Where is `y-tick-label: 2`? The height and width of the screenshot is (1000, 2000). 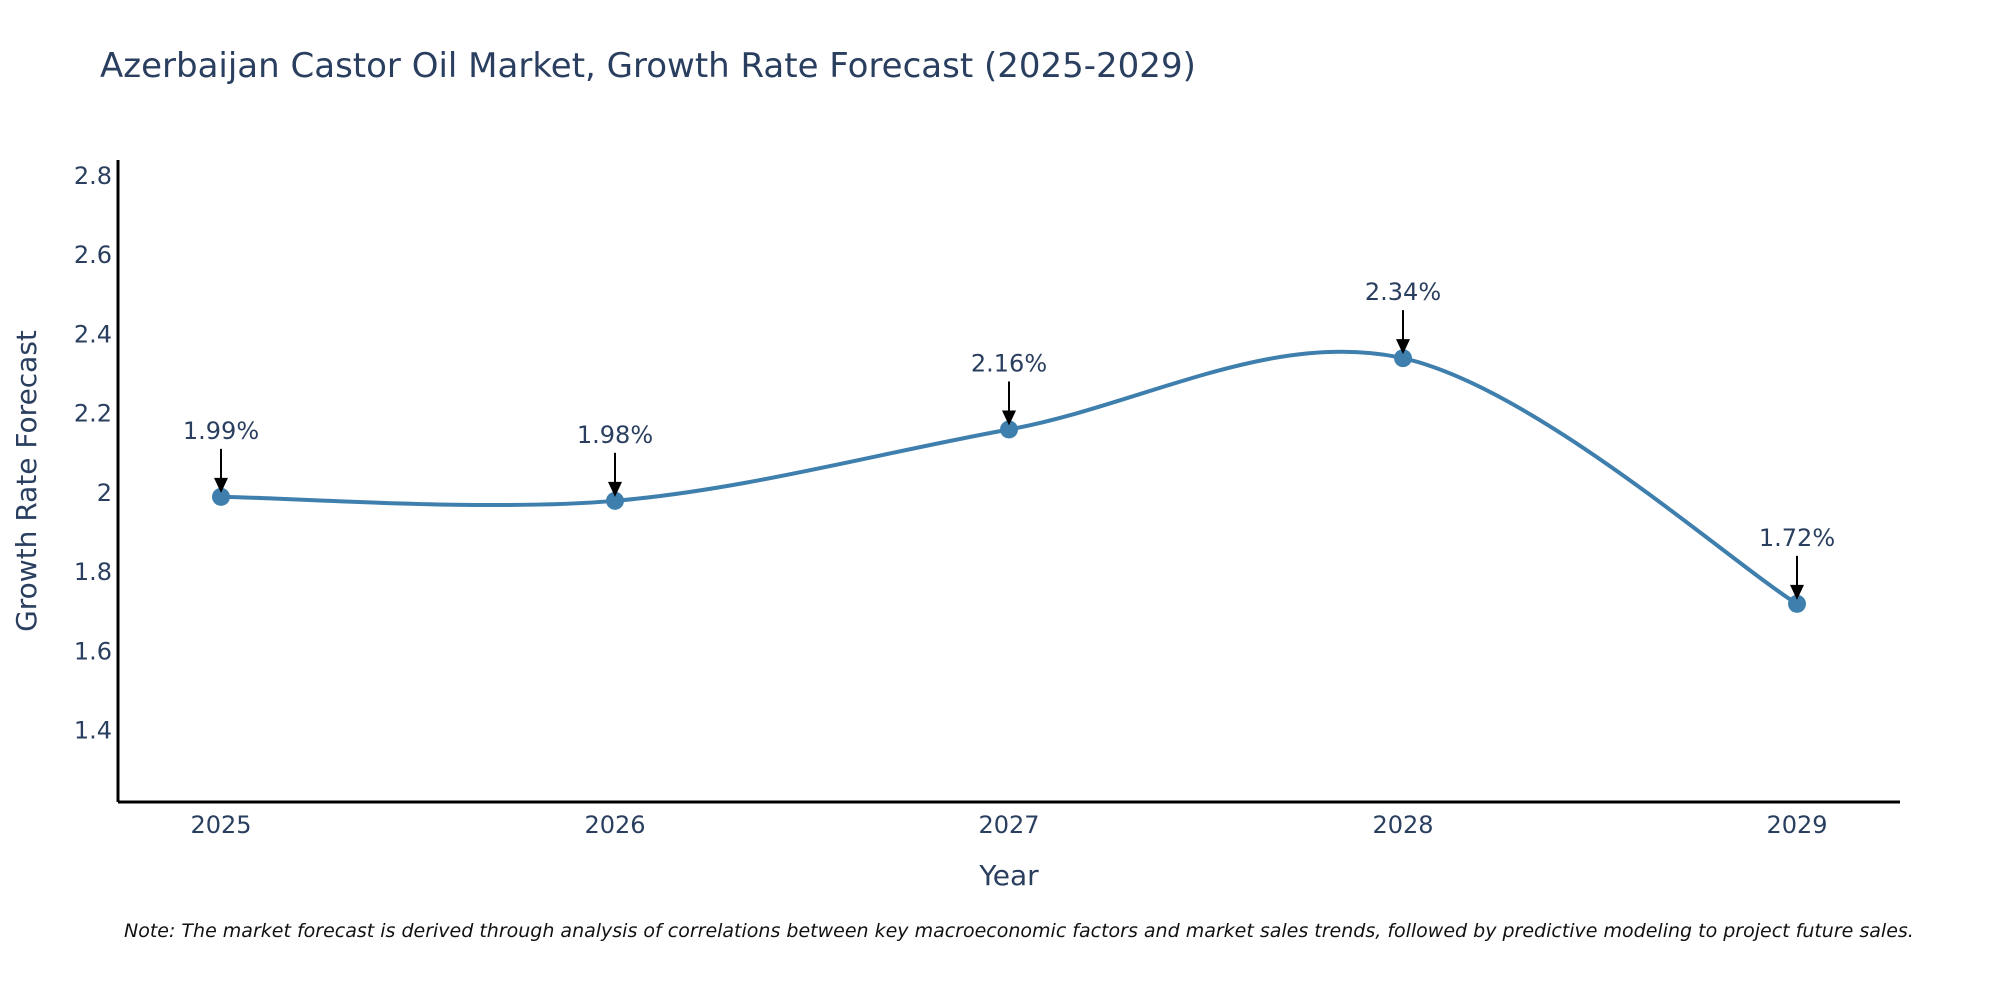
y-tick-label: 2 is located at coordinates (104, 493).